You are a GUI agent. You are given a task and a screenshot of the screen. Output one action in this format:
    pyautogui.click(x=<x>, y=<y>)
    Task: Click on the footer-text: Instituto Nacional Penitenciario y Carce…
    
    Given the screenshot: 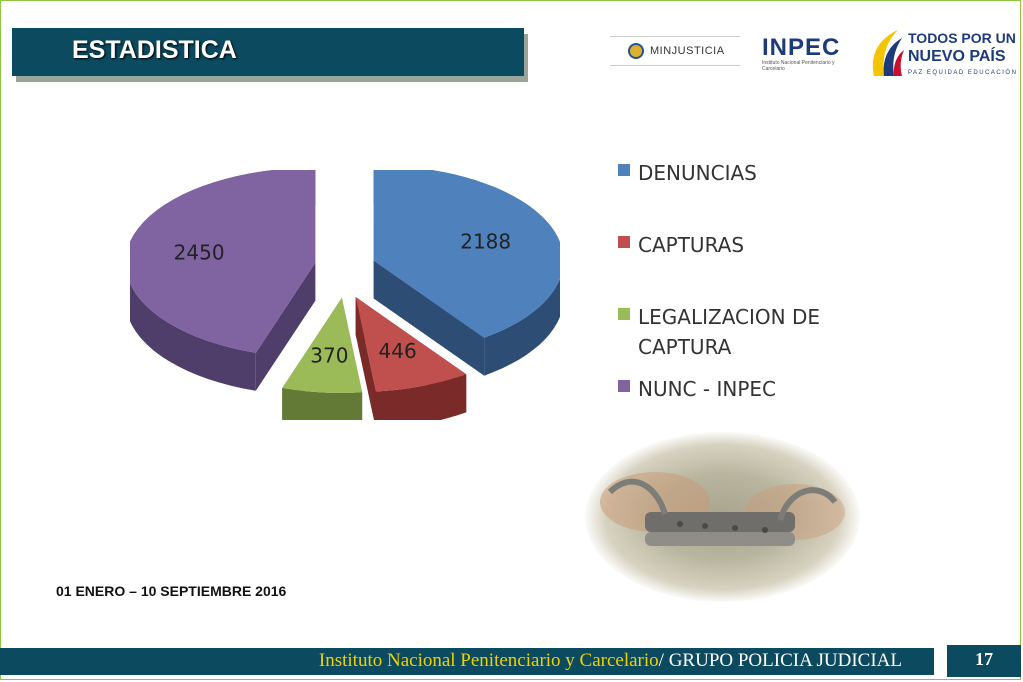 What is the action you would take?
    pyautogui.click(x=610, y=661)
    